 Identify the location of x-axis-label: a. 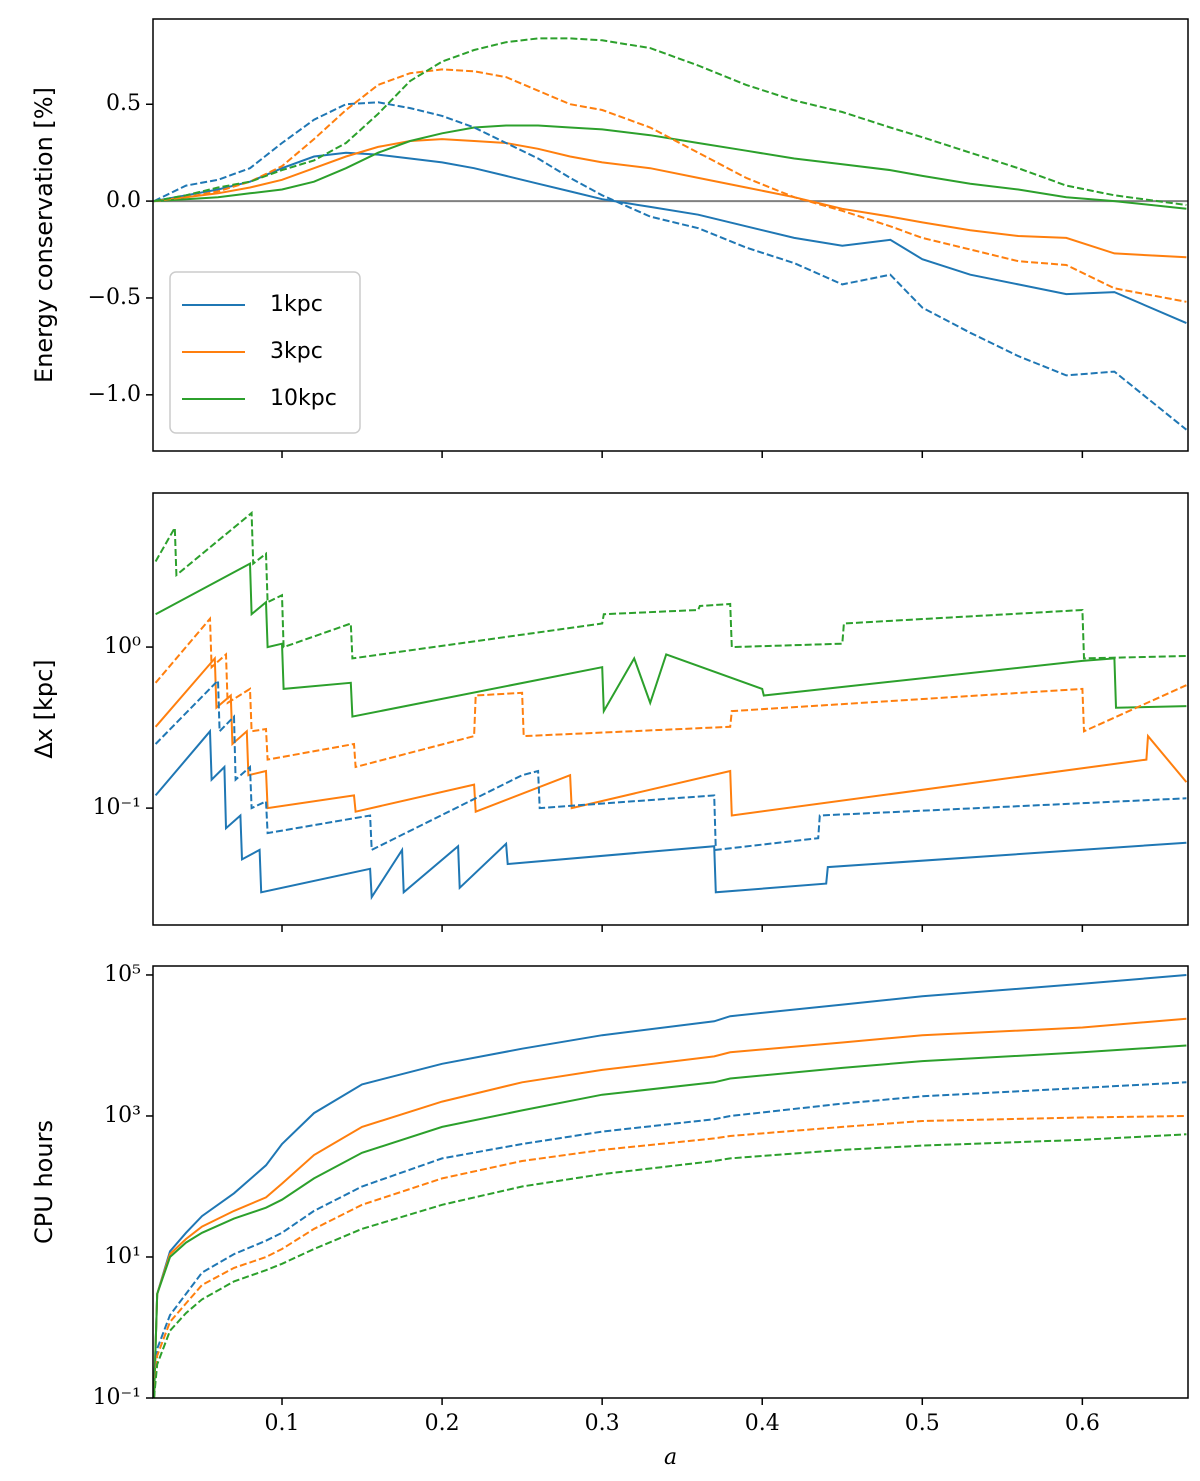
(670, 1457).